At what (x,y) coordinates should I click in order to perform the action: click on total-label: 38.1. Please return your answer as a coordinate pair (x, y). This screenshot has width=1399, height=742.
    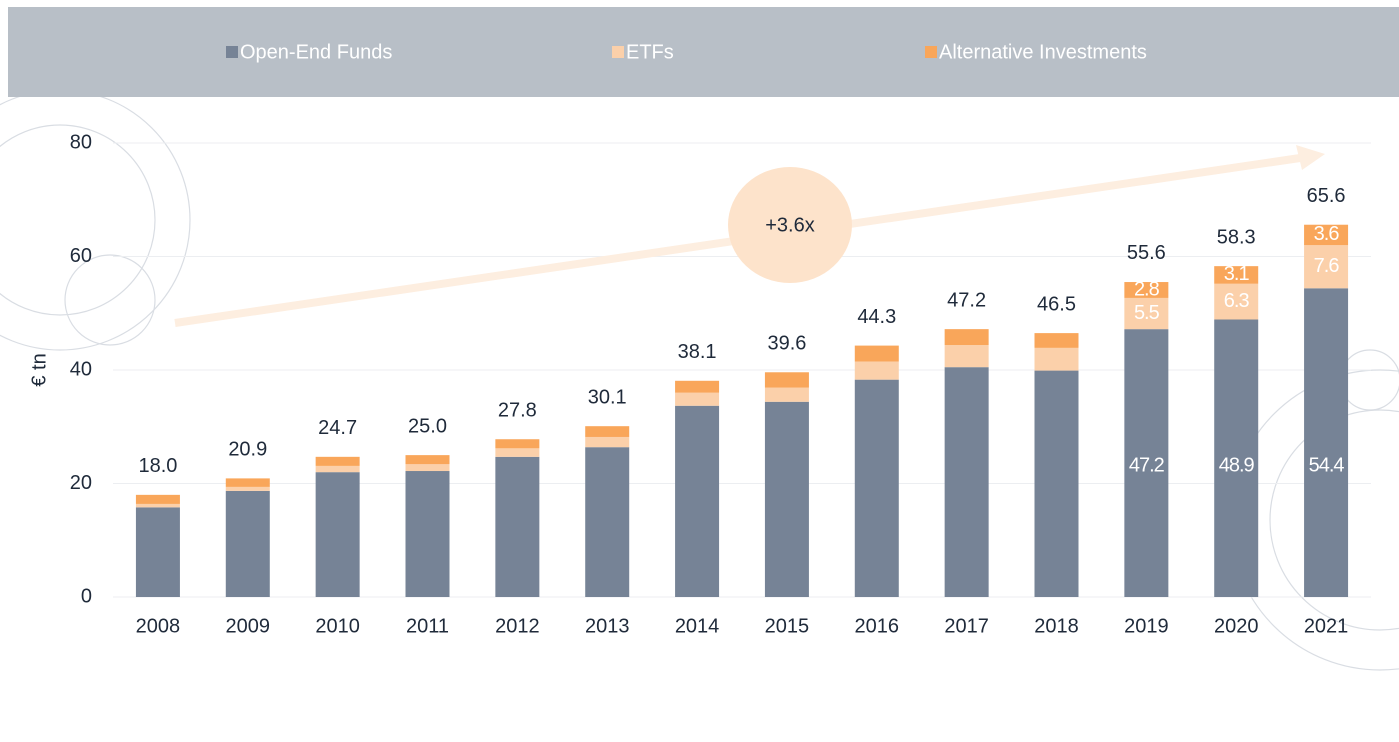
    Looking at the image, I should click on (697, 352).